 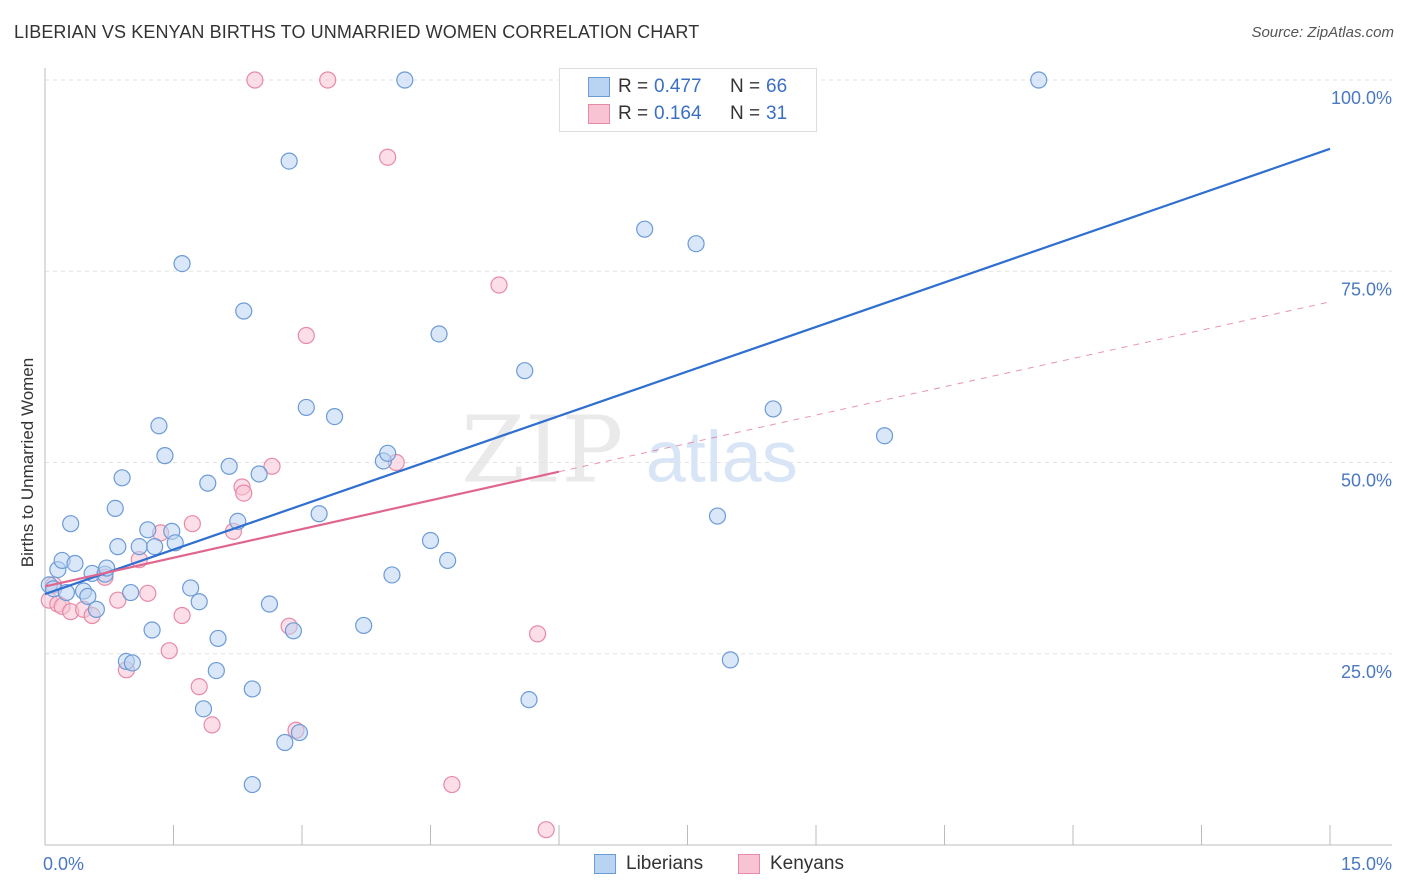 What do you see at coordinates (27, 462) in the screenshot?
I see `y-axis-label: Births to Unmarried Women` at bounding box center [27, 462].